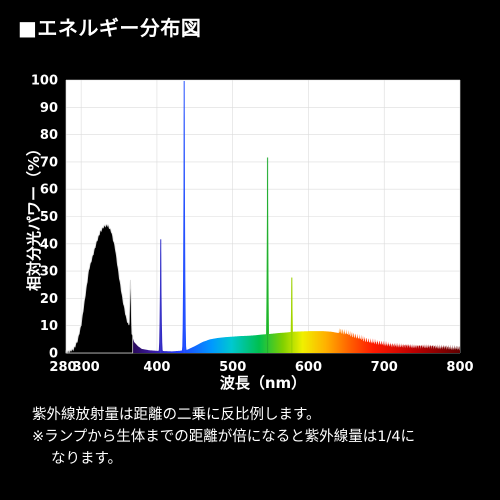 The width and height of the screenshot is (500, 500). What do you see at coordinates (49, 162) in the screenshot?
I see `y-tick-label: 70` at bounding box center [49, 162].